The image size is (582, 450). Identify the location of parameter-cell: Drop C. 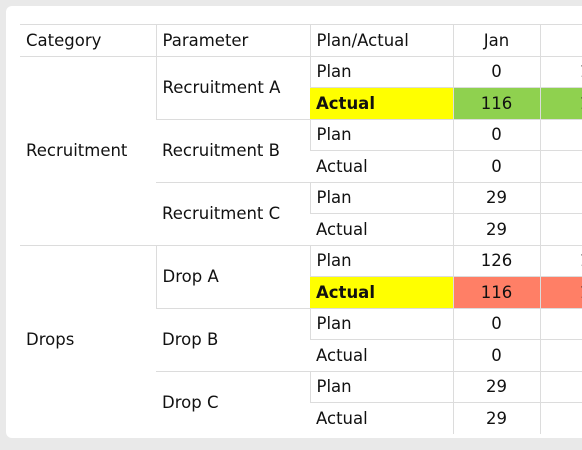
(233, 402).